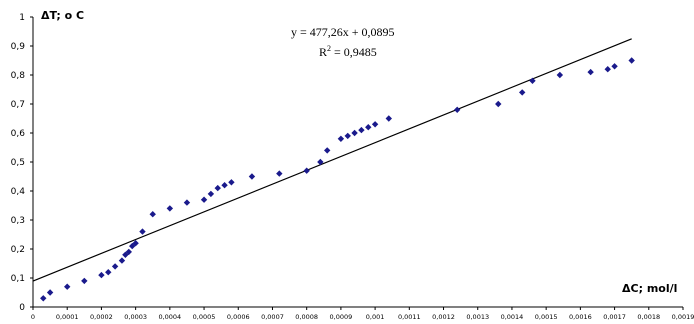 The width and height of the screenshot is (694, 324). I want to click on x-tick-label: 0,0017, so click(614, 317).